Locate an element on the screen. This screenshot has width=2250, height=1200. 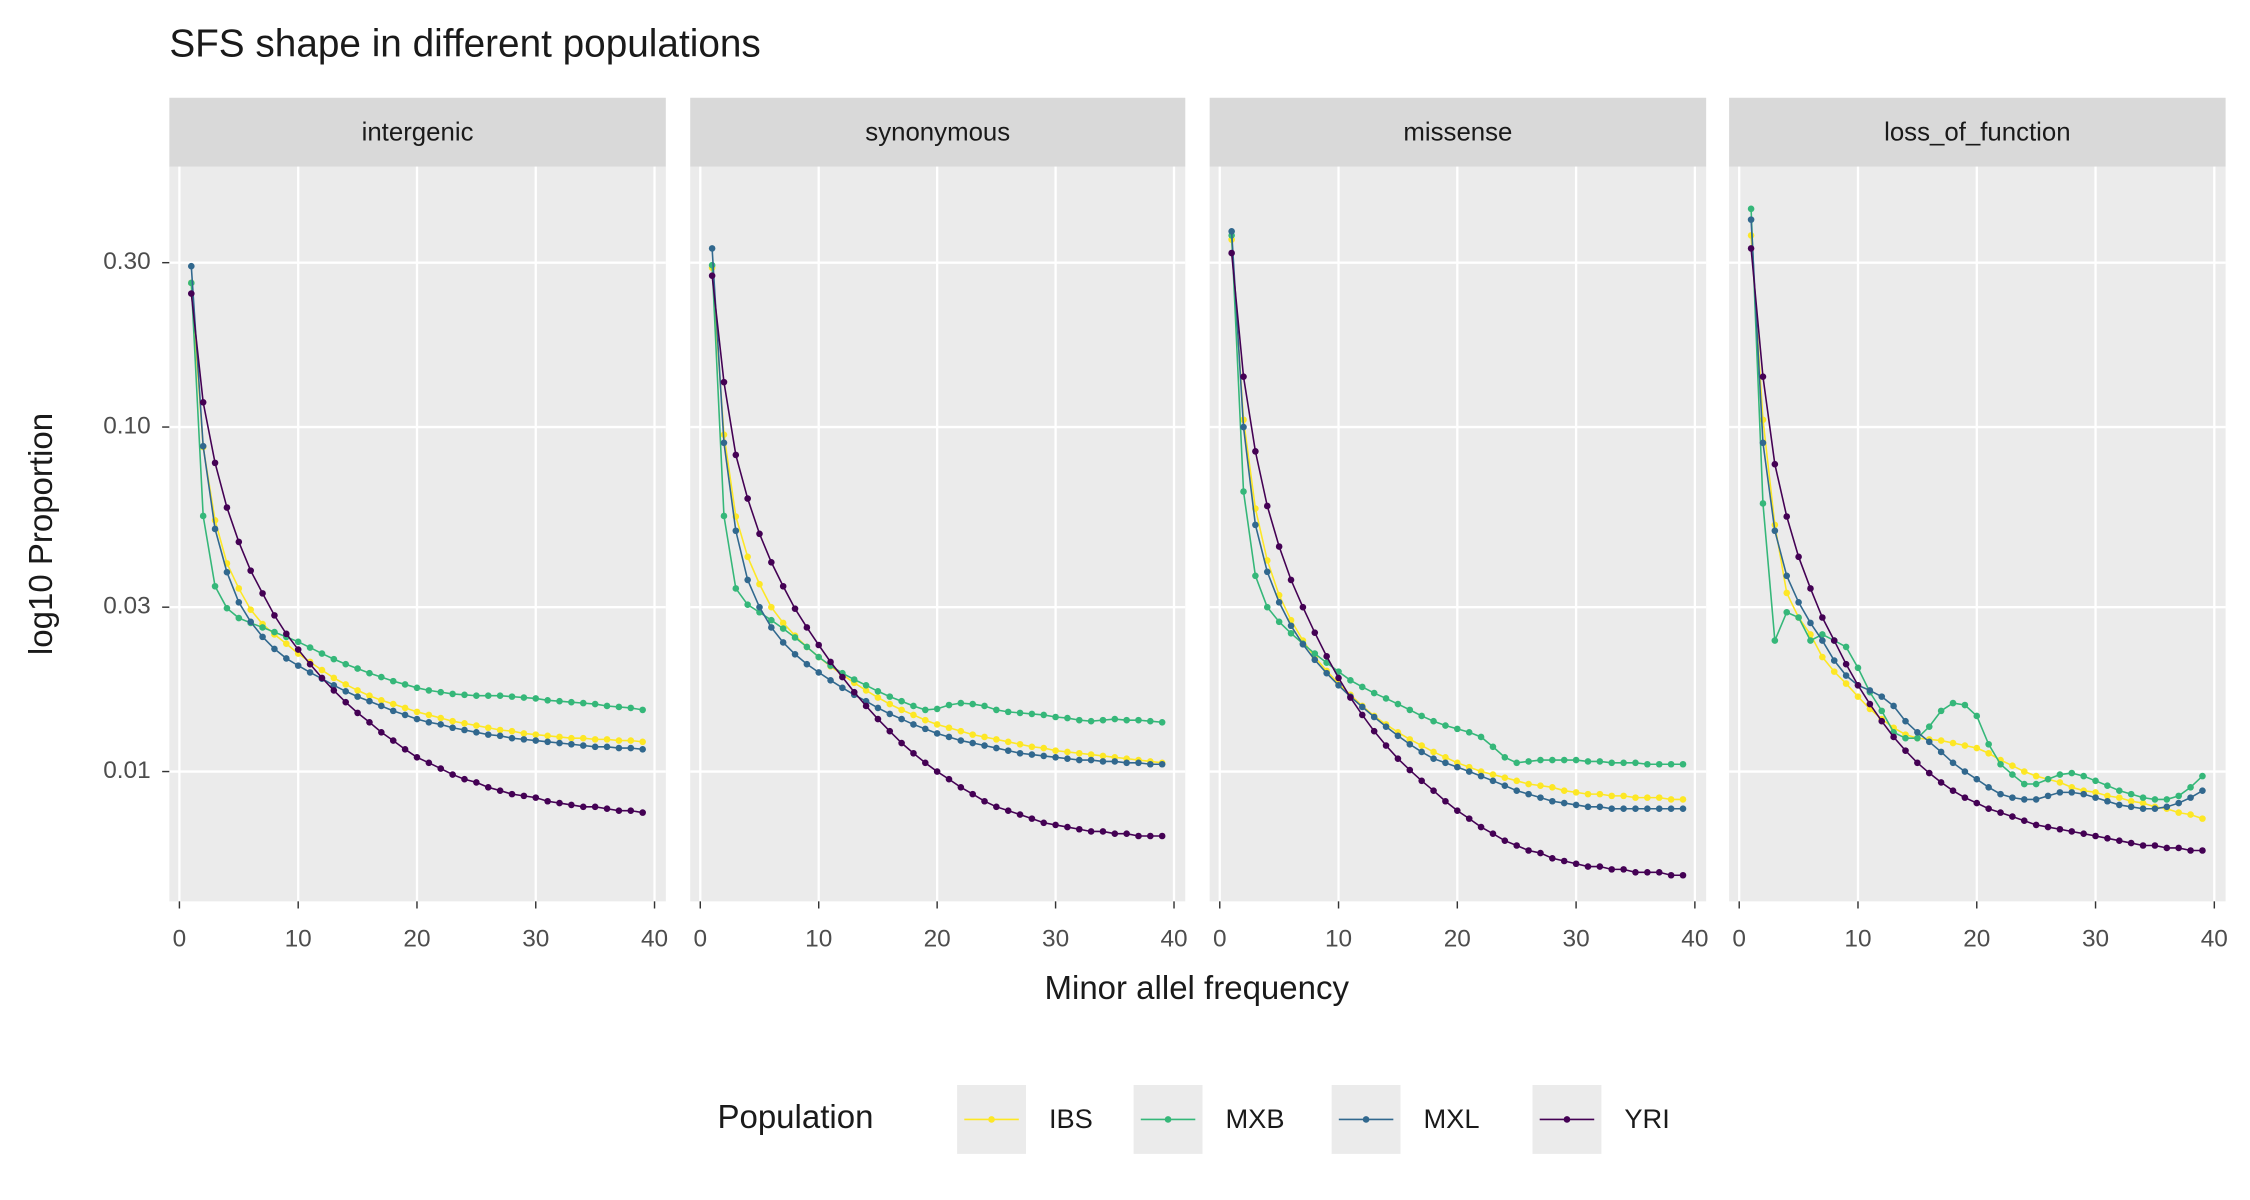
x-tick-label: 30 is located at coordinates (1576, 939).